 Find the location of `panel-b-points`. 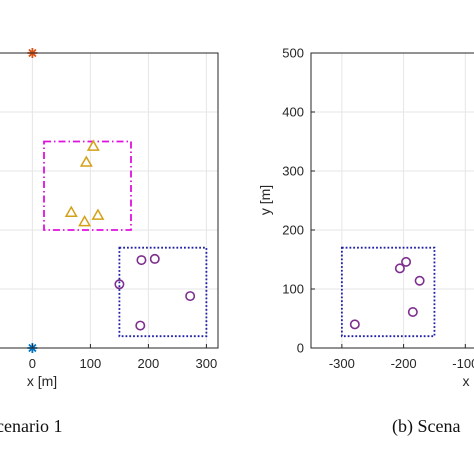

panel-b-points is located at coordinates (387, 293).